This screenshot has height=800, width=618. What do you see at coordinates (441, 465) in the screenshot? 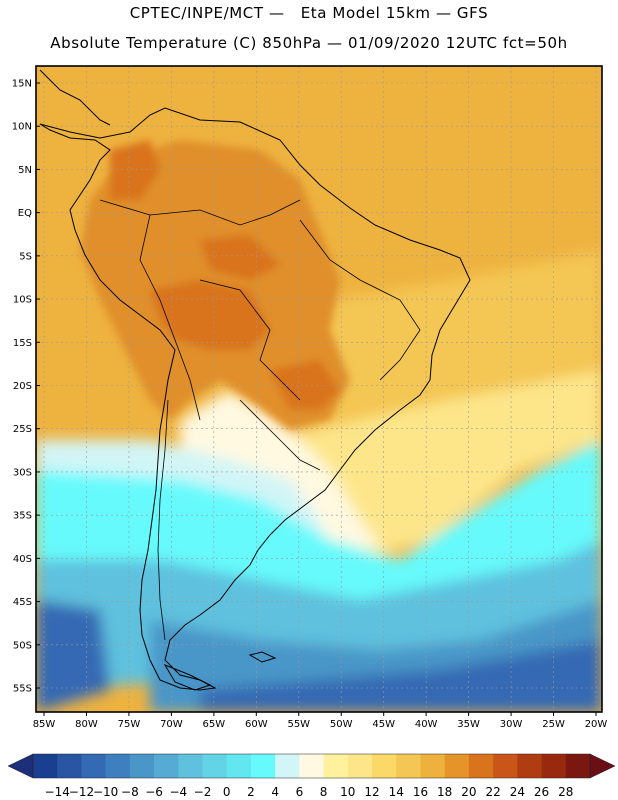
I see `field-pale-band` at bounding box center [441, 465].